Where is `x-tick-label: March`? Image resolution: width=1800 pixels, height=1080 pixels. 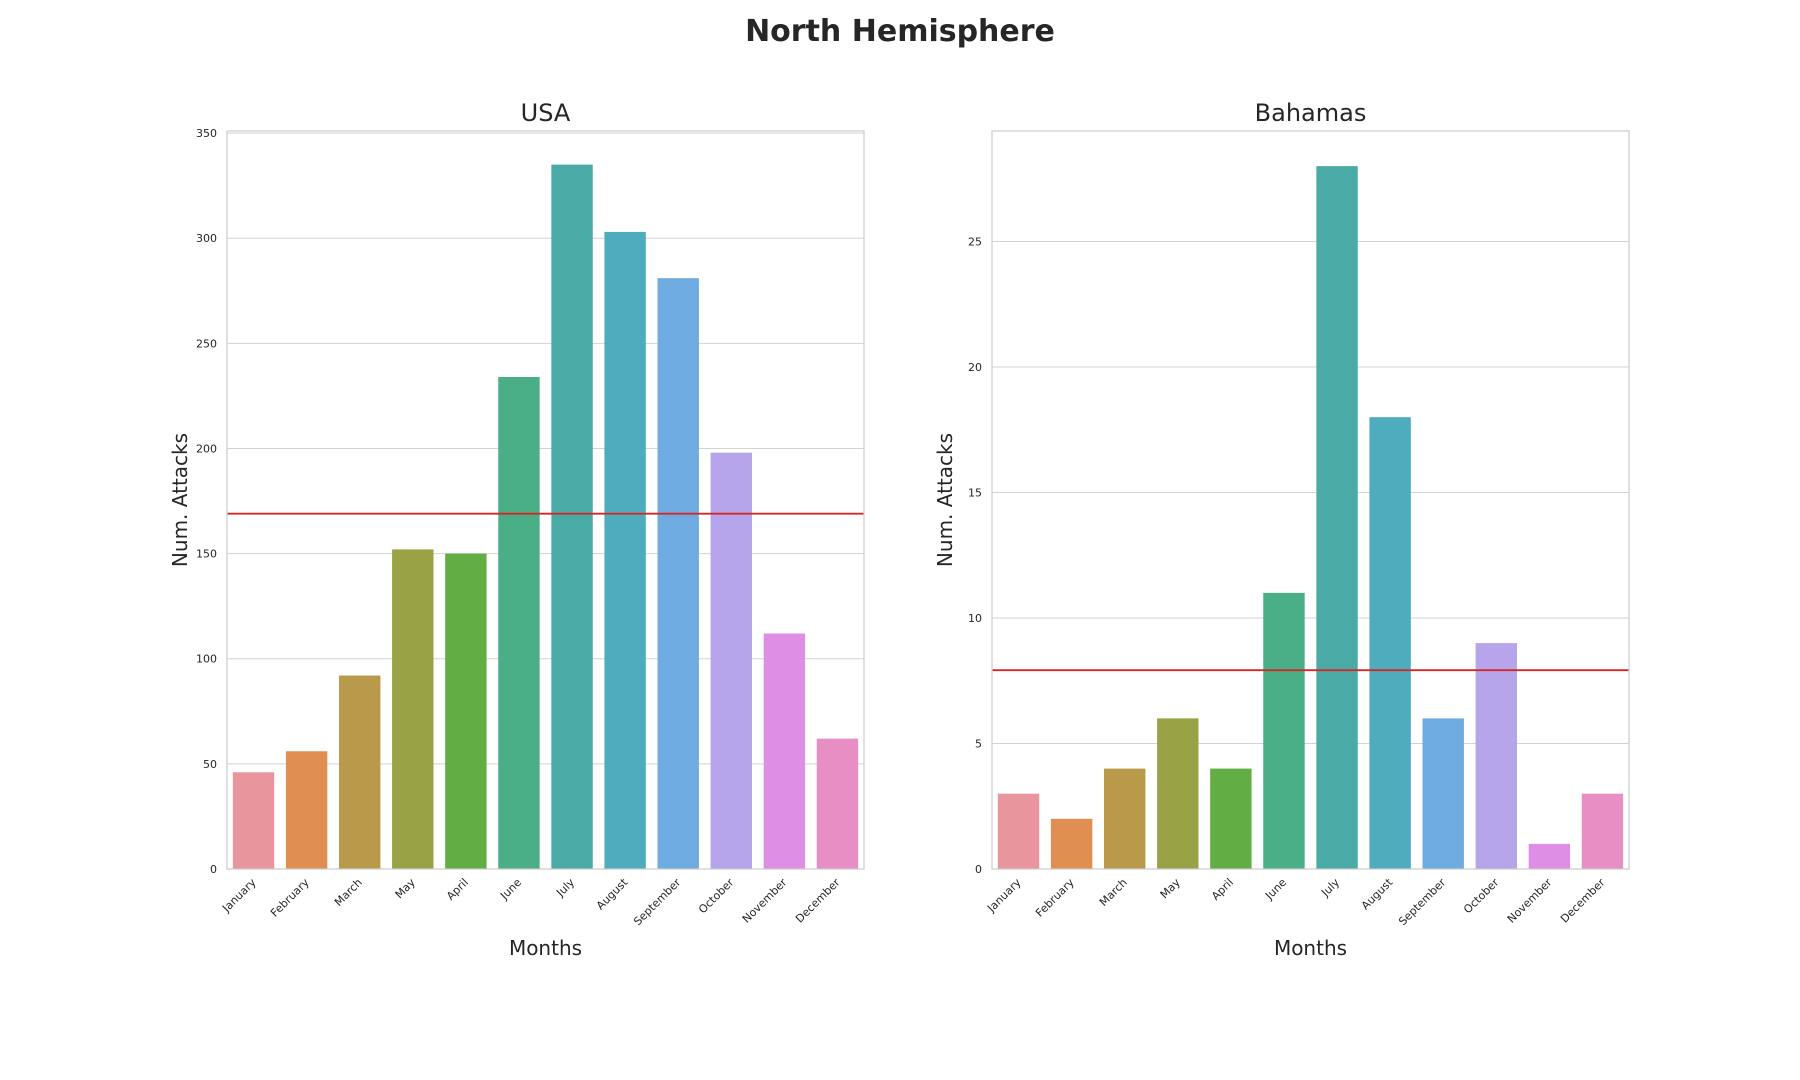 x-tick-label: March is located at coordinates (1113, 892).